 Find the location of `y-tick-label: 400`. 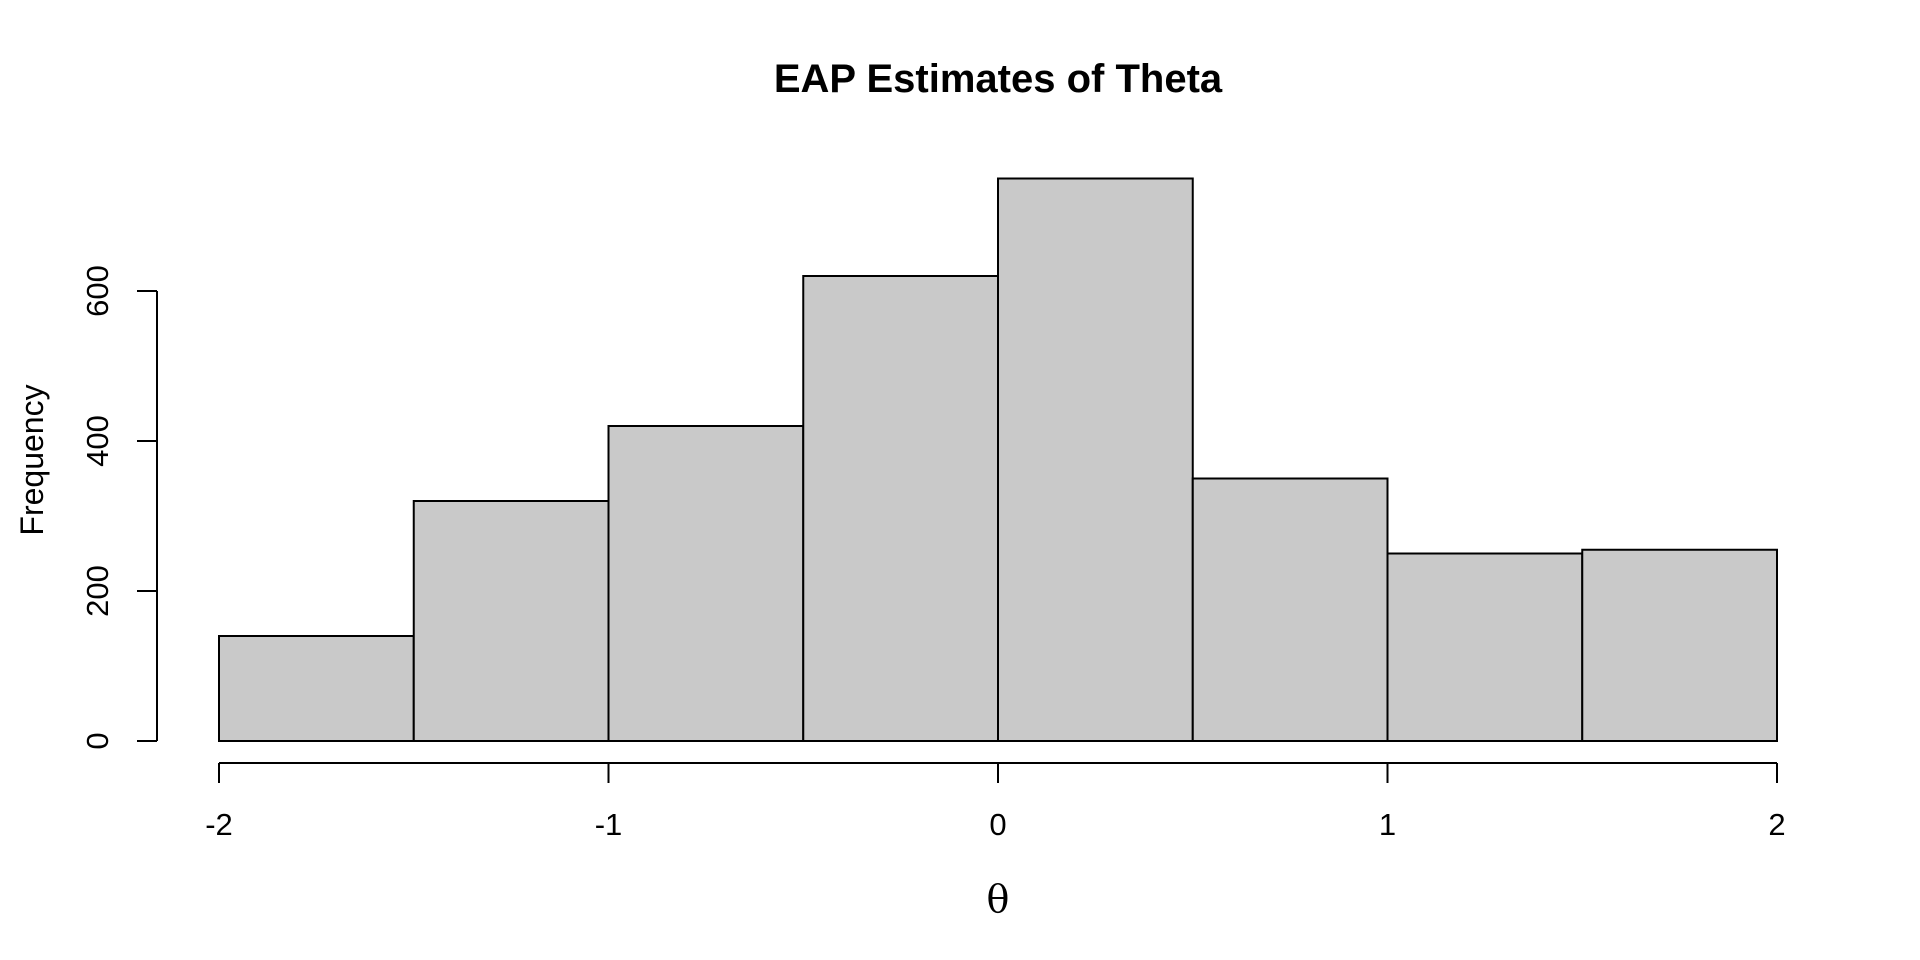

y-tick-label: 400 is located at coordinates (97, 441).